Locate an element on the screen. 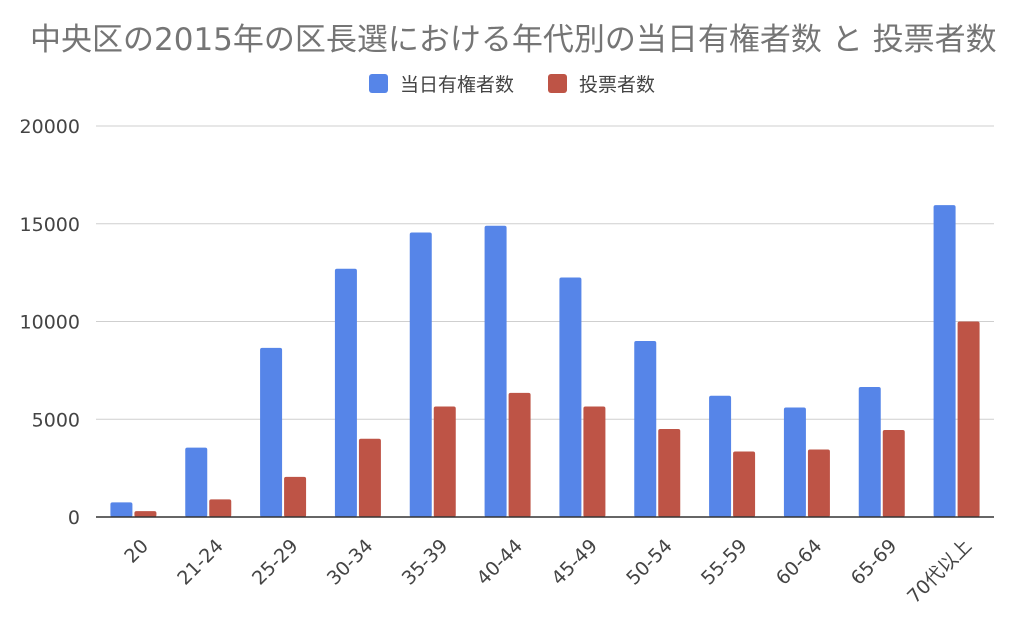 Image resolution: width=1024 pixels, height=625 pixels. y-tick-label: 10000 is located at coordinates (50, 323).